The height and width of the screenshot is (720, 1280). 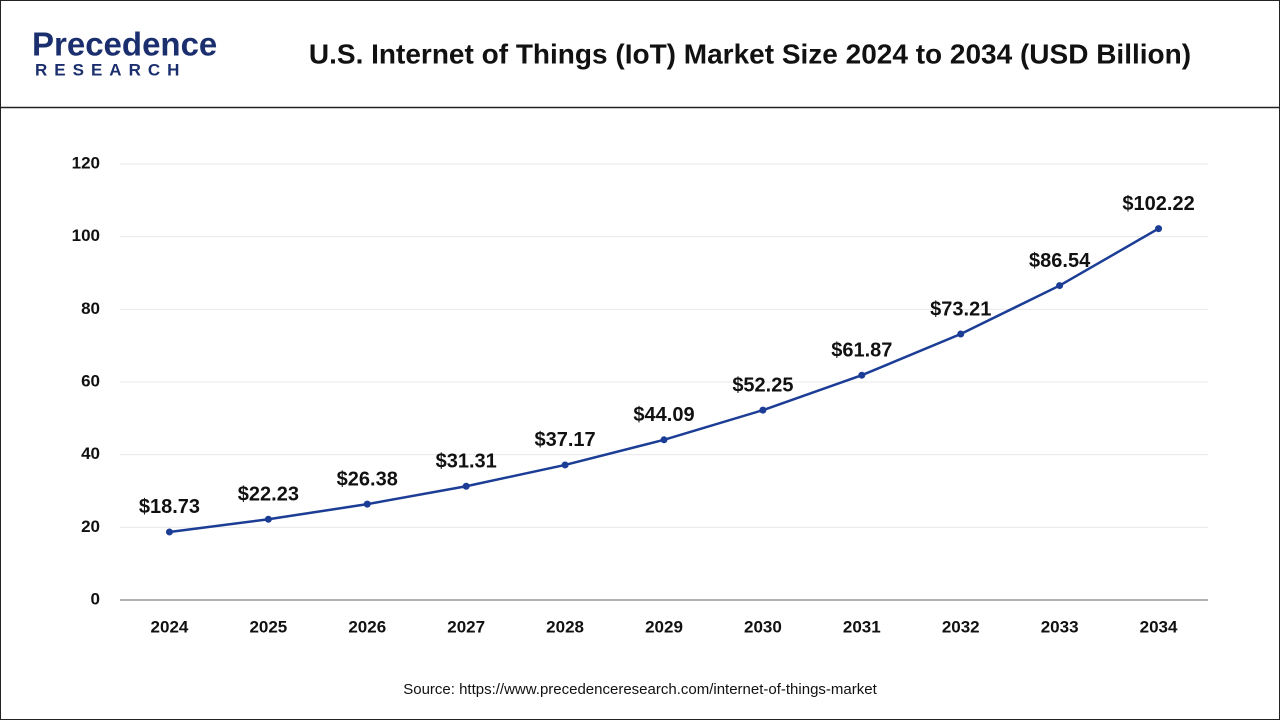 I want to click on value-label: $102.22, so click(x=1158, y=204).